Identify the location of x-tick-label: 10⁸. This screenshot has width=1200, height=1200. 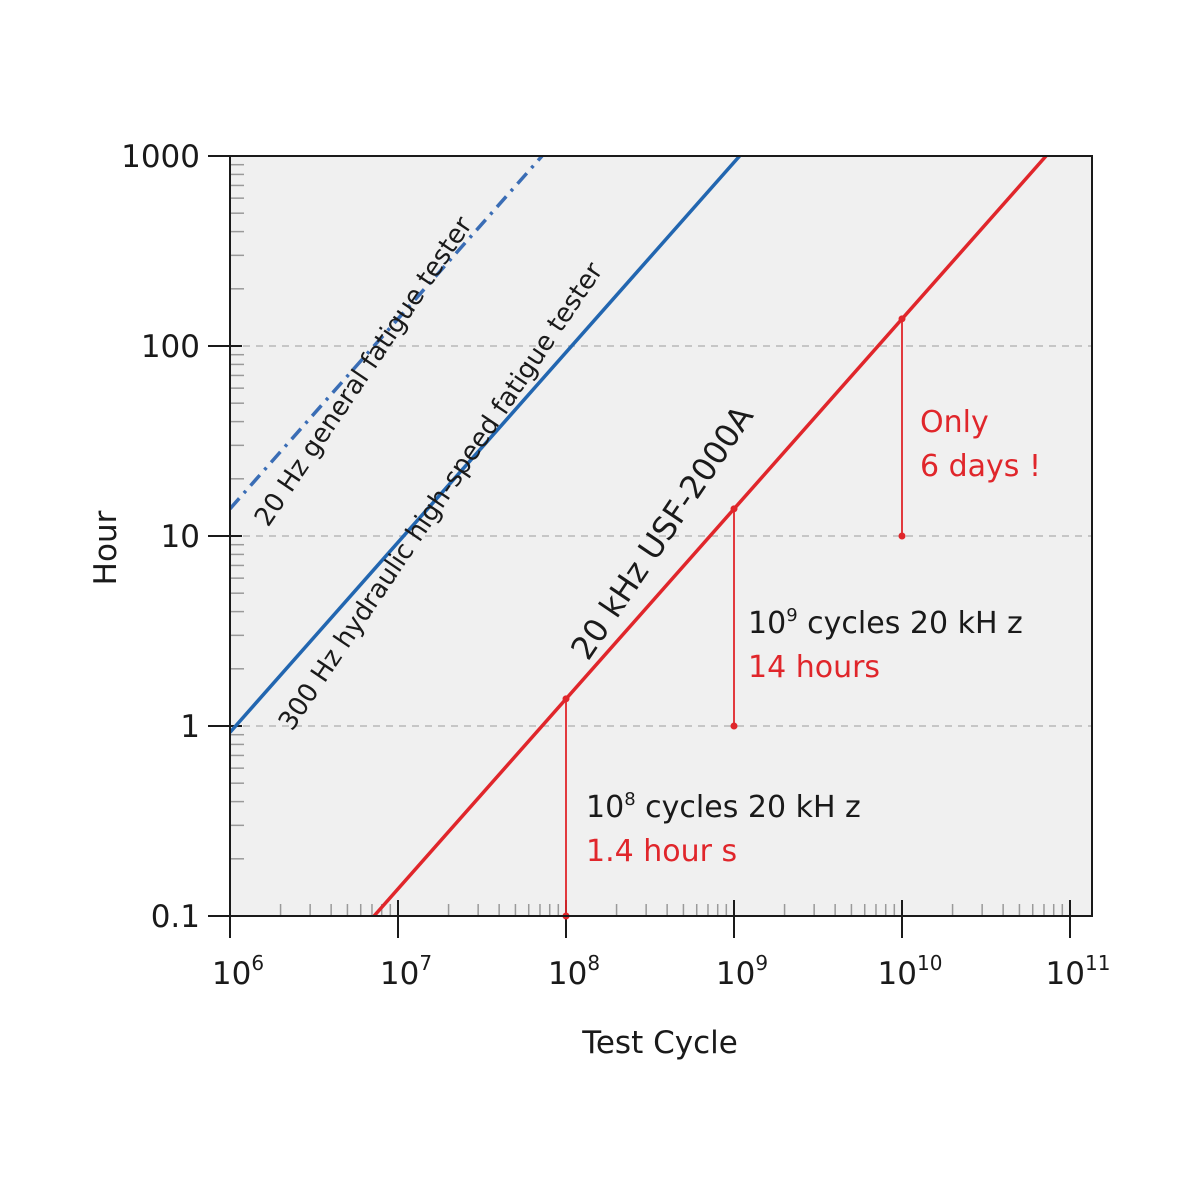
(574, 971).